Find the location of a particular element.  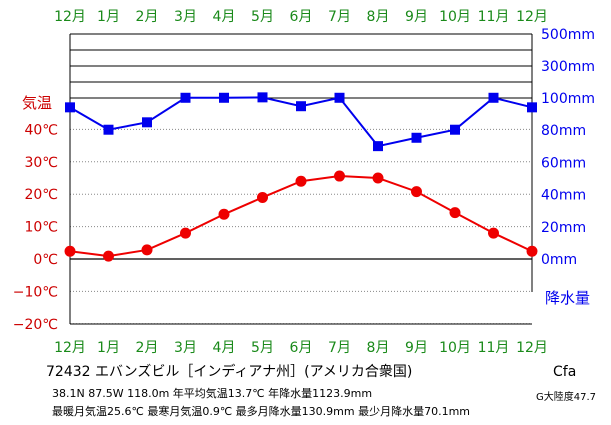

temperature-tick: 20℃ is located at coordinates (41, 195).